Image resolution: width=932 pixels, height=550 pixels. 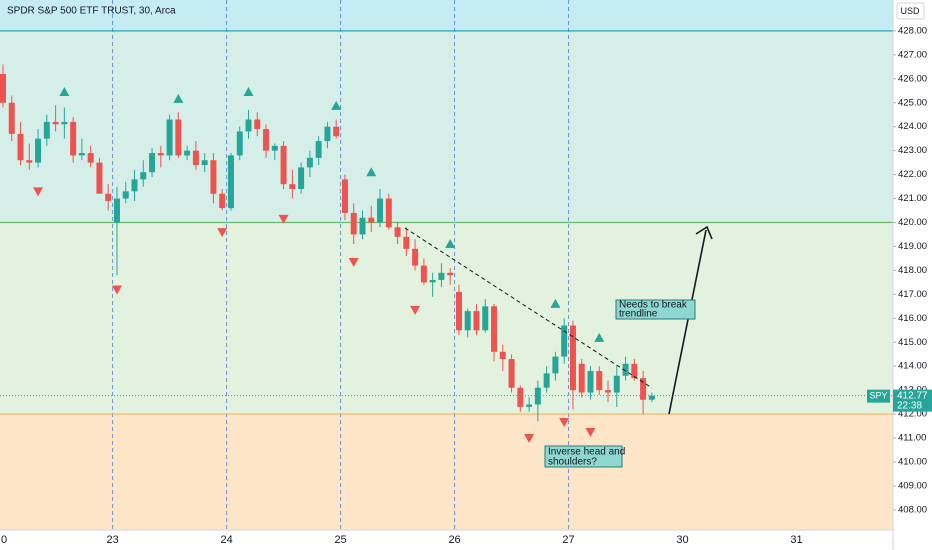 I want to click on x-tick-label: 30, so click(x=682, y=540).